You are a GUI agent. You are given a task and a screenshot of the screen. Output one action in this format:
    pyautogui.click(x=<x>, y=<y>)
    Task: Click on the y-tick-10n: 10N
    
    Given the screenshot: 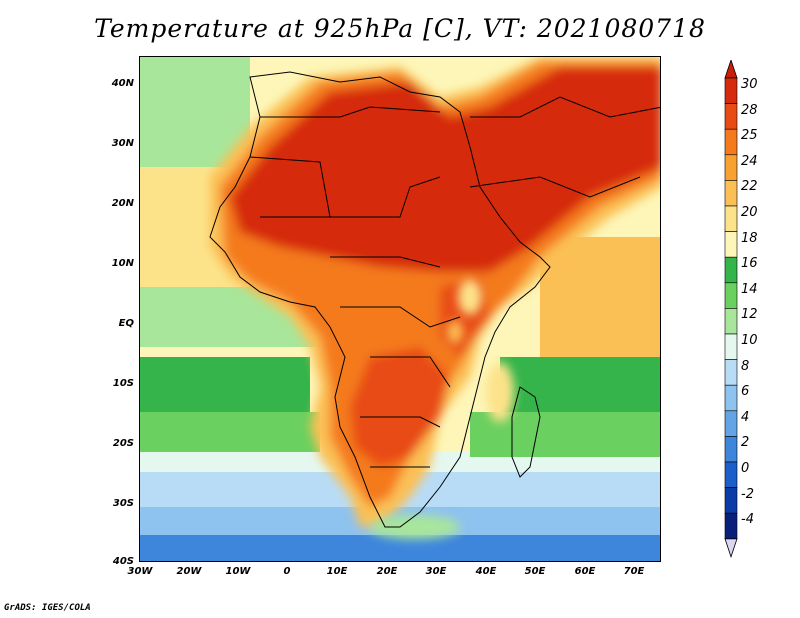 What is the action you would take?
    pyautogui.click(x=122, y=263)
    